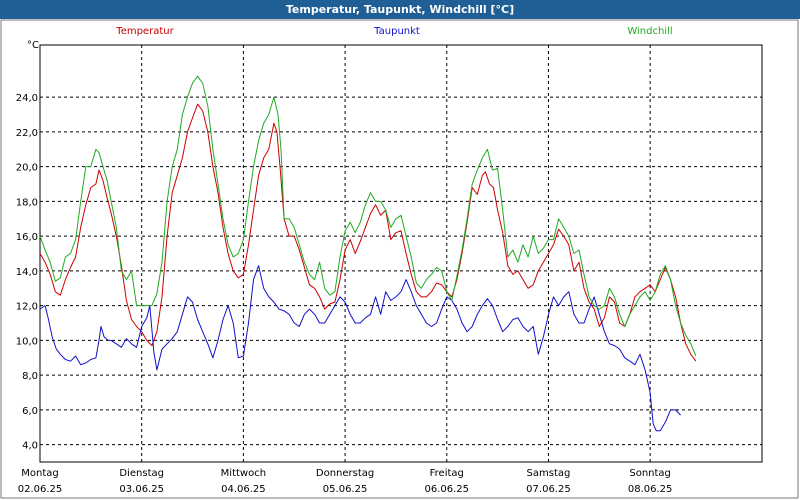 The image size is (800, 500). Describe the element at coordinates (30, 446) in the screenshot. I see `y-tick-label: 4,0` at that location.